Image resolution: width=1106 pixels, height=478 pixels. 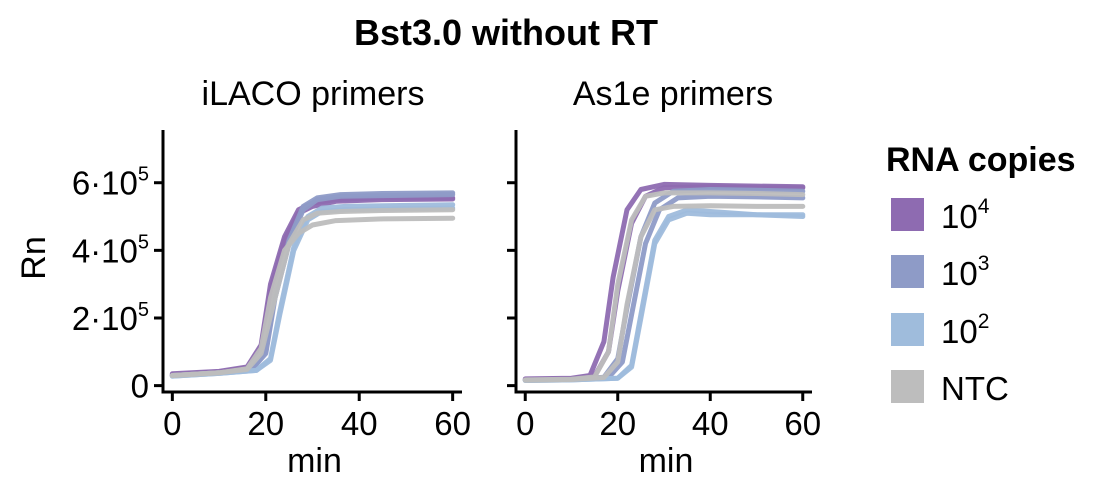 What do you see at coordinates (140, 386) in the screenshot?
I see `y-tick-label: 0` at bounding box center [140, 386].